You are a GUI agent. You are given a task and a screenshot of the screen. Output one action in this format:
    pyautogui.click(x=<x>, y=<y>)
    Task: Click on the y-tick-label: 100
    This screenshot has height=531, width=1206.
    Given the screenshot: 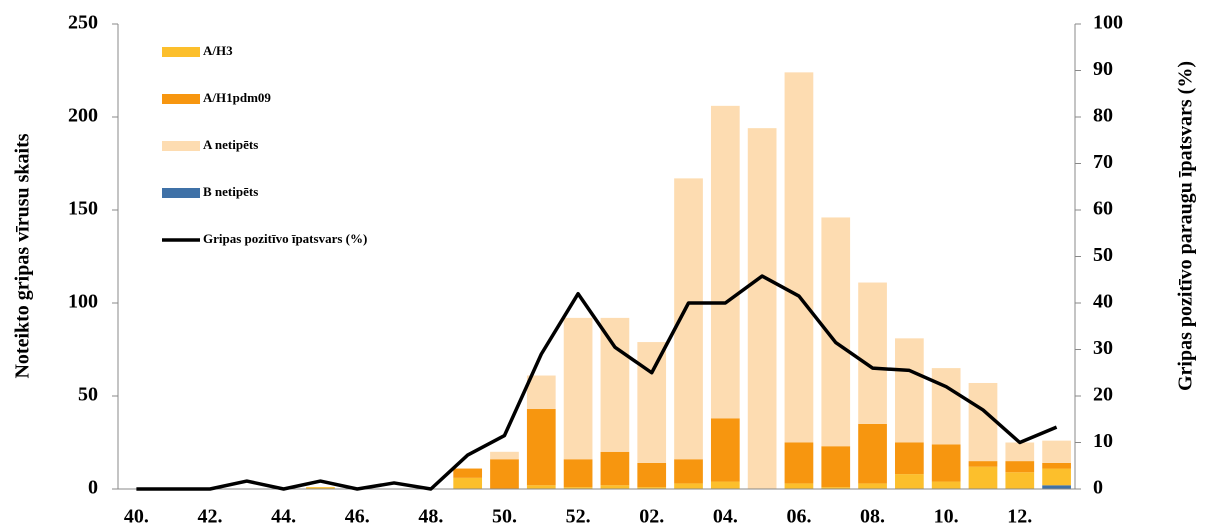 What is the action you would take?
    pyautogui.click(x=83, y=302)
    